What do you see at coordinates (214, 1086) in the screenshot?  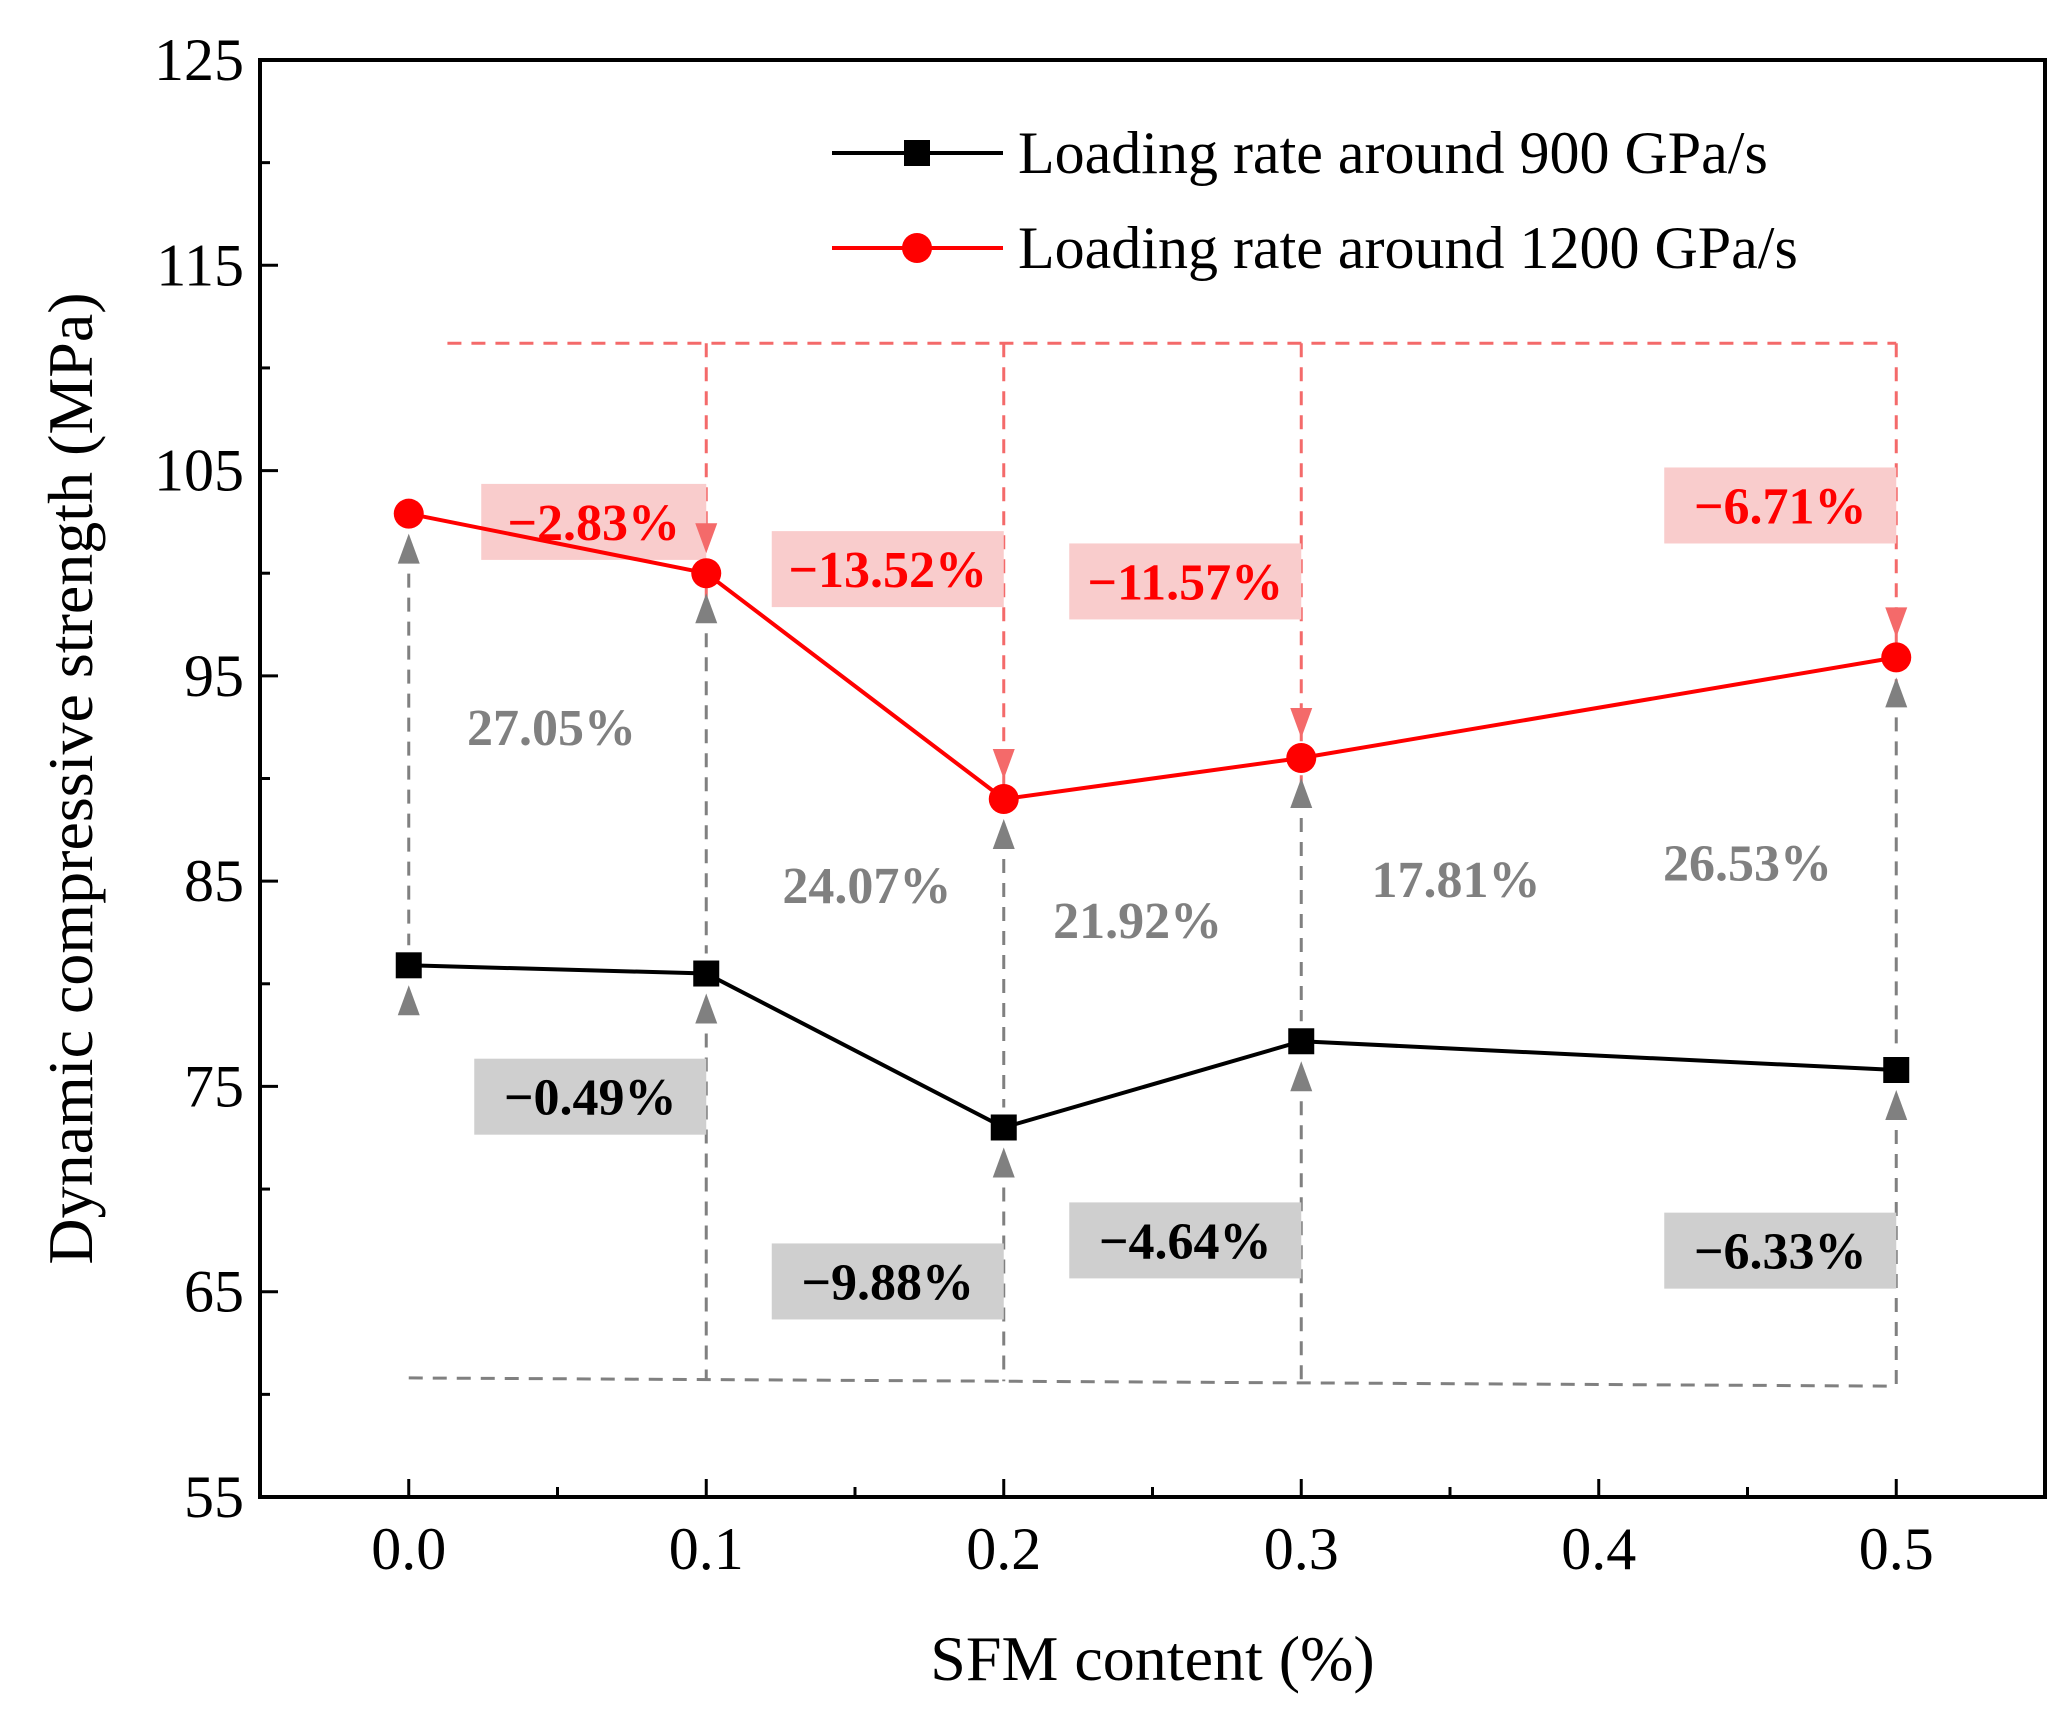 I see `y-tick-label: 75` at bounding box center [214, 1086].